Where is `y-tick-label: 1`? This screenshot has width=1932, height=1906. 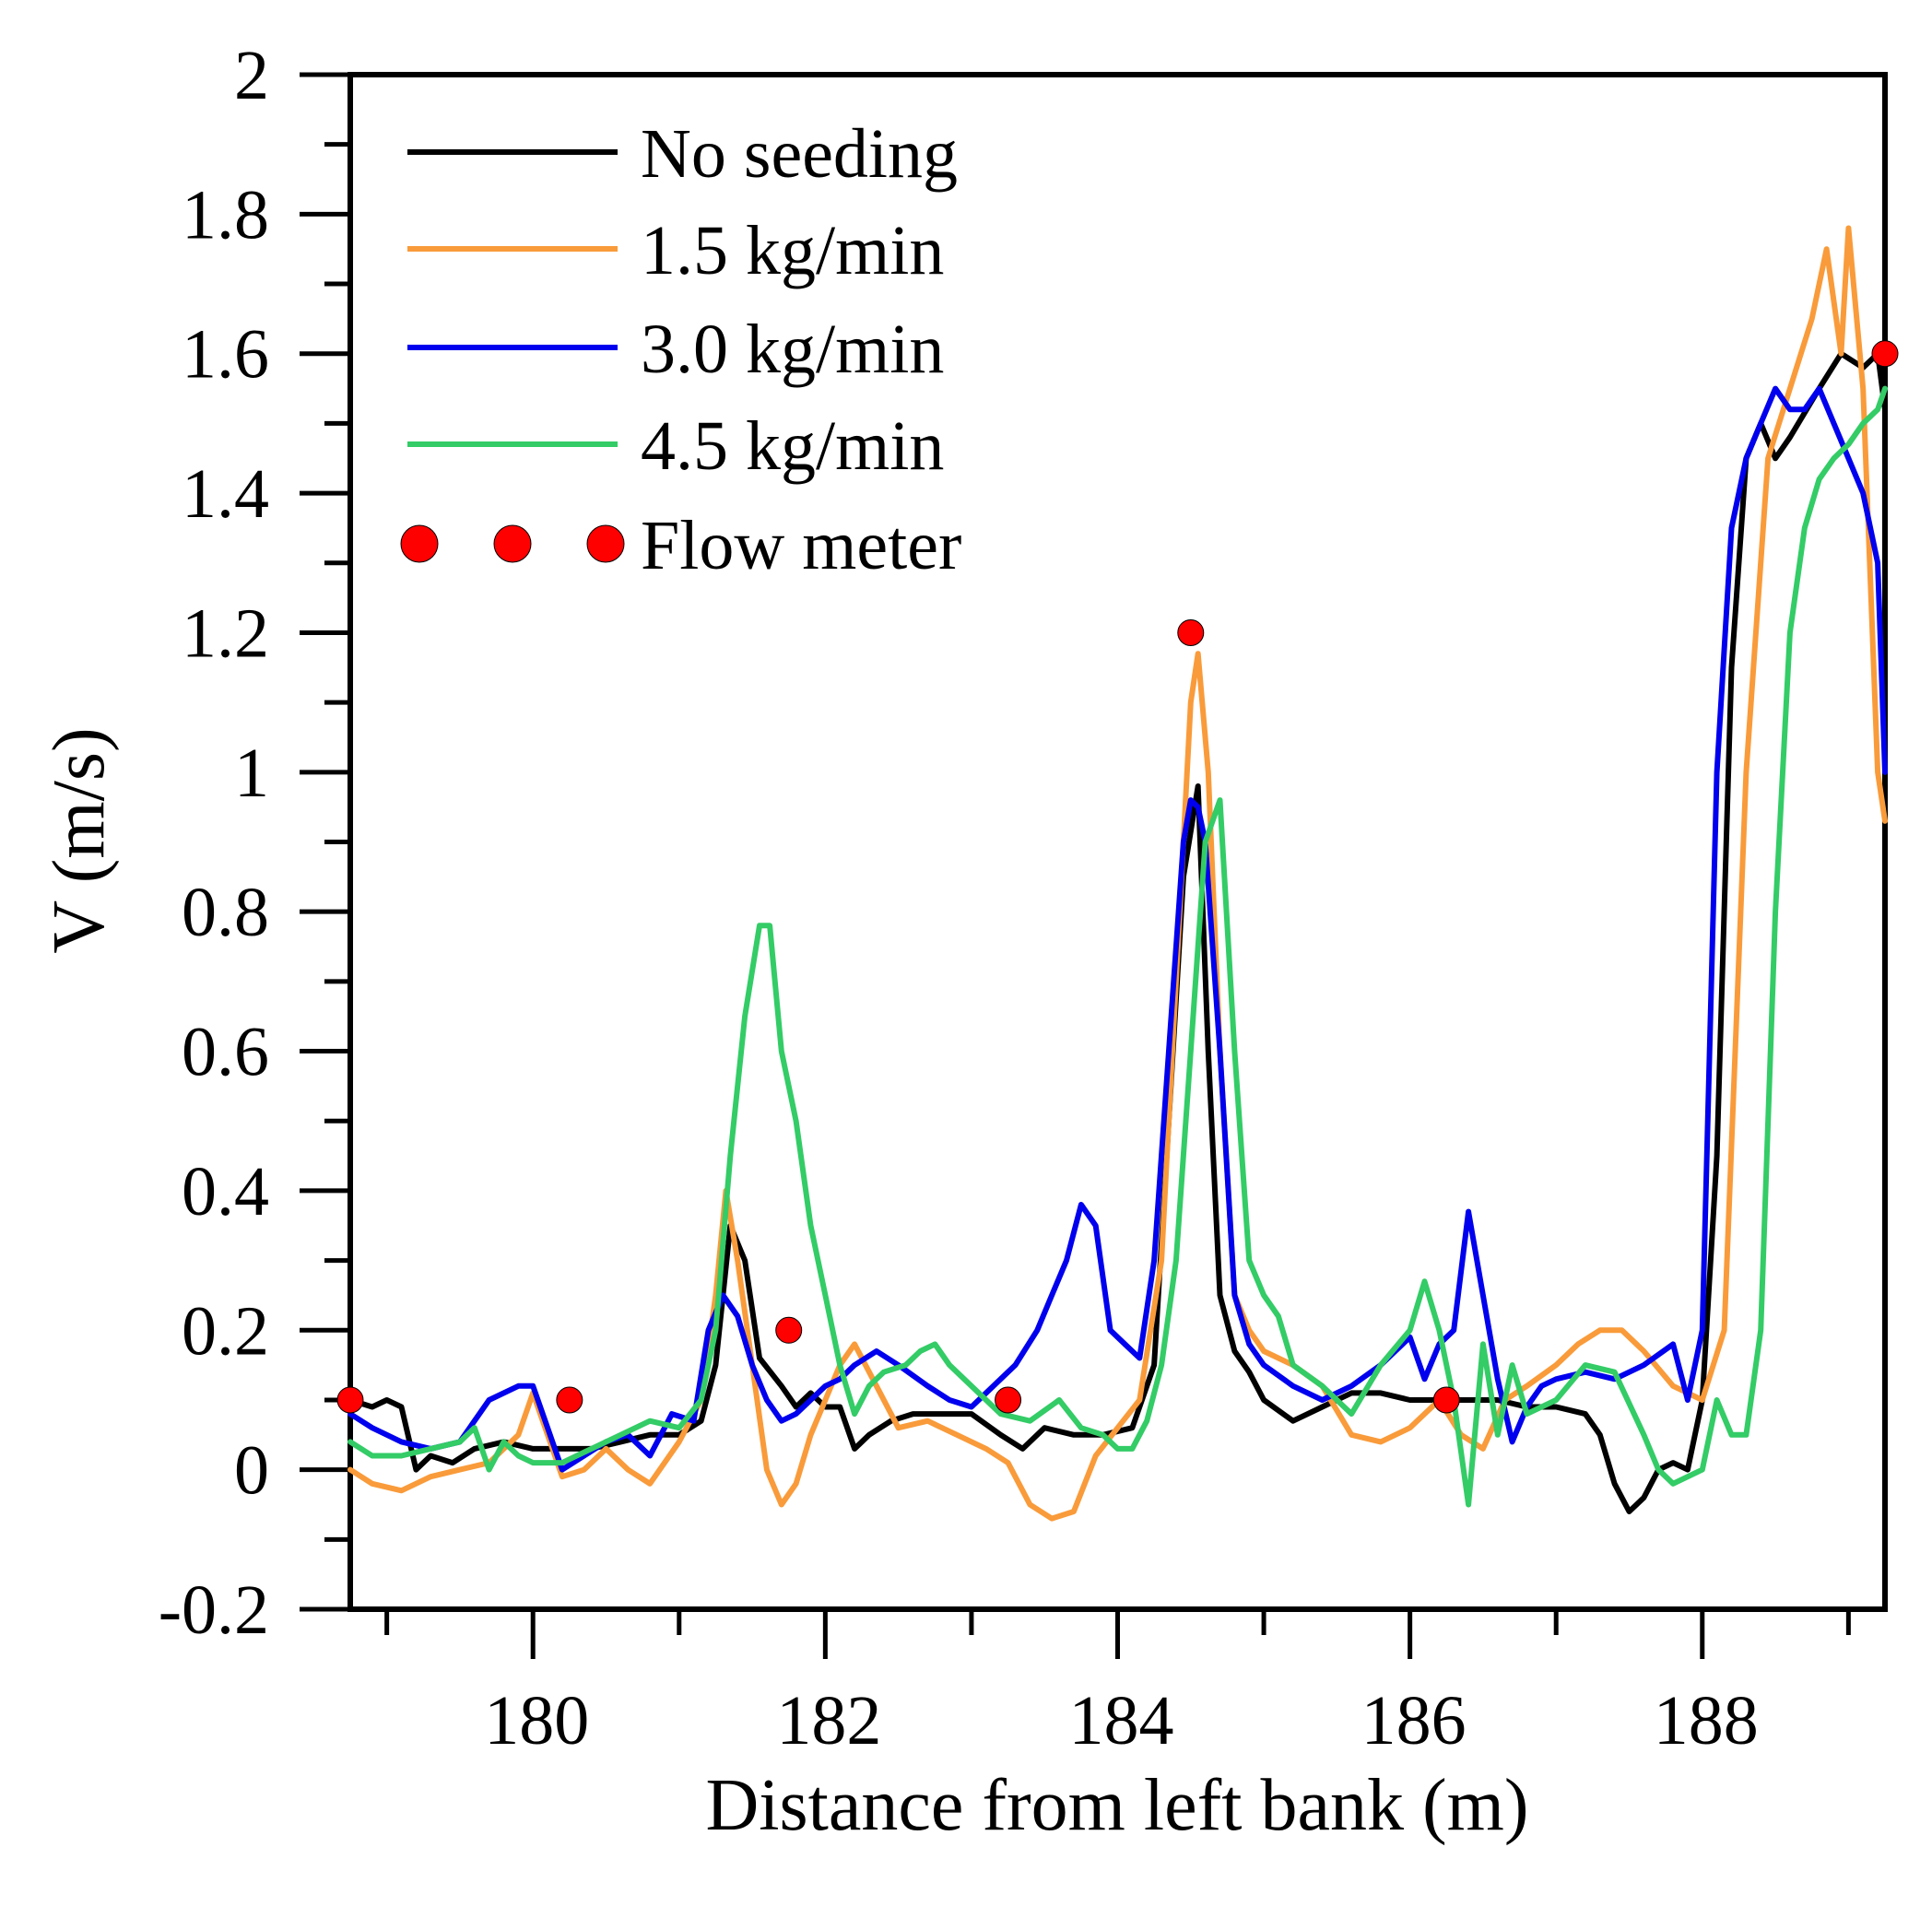 y-tick-label: 1 is located at coordinates (251, 773).